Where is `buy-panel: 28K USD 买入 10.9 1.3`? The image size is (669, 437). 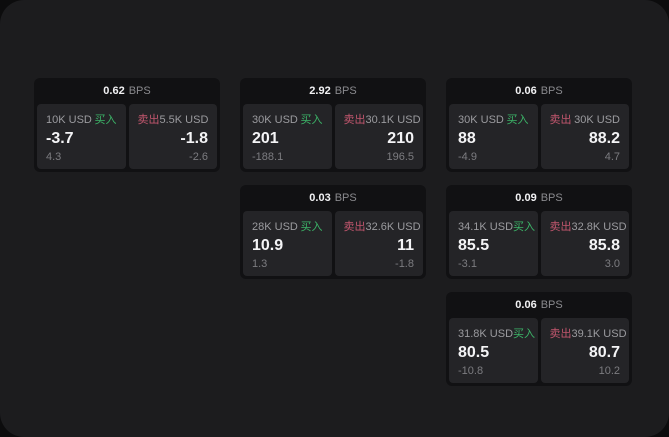 buy-panel: 28K USD 买入 10.9 1.3 is located at coordinates (287, 243).